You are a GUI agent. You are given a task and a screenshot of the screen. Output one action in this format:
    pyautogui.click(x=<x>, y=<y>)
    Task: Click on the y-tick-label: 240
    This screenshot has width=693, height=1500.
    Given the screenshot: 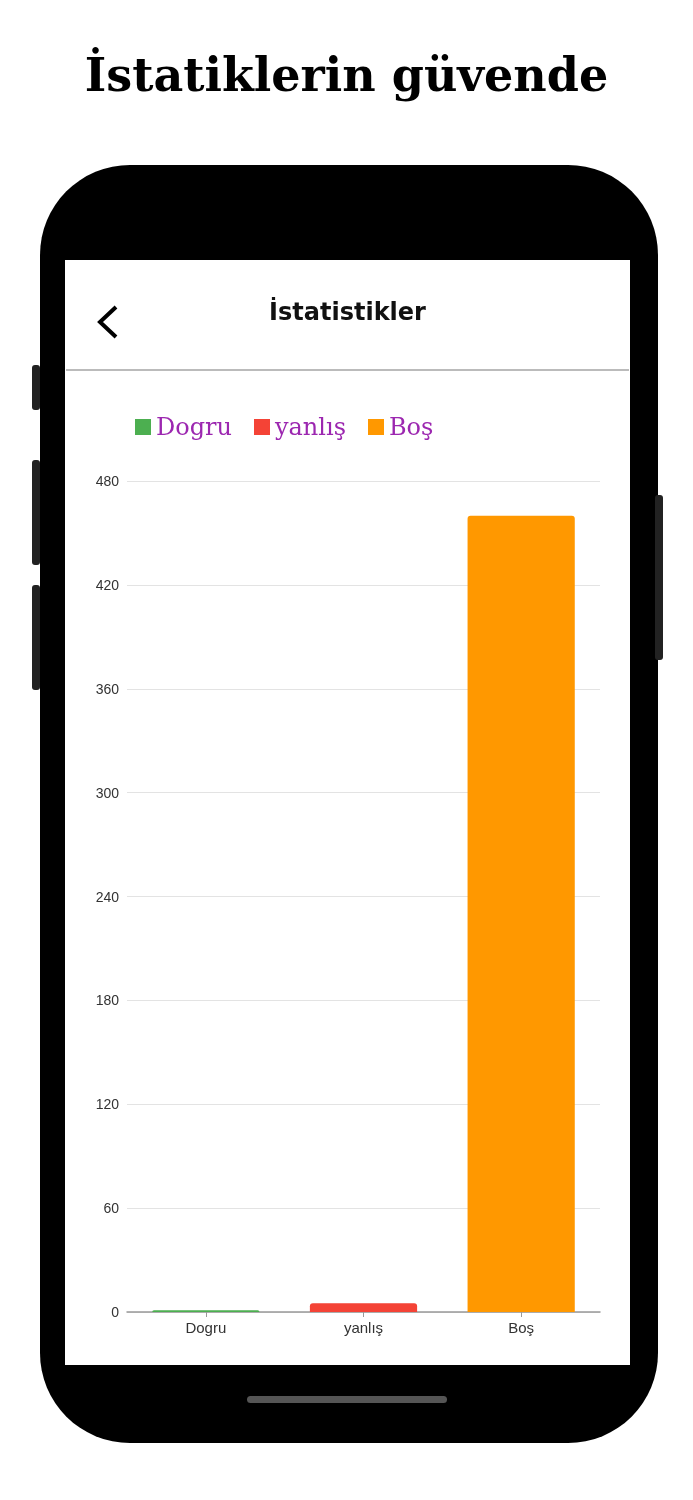 What is the action you would take?
    pyautogui.click(x=107, y=896)
    